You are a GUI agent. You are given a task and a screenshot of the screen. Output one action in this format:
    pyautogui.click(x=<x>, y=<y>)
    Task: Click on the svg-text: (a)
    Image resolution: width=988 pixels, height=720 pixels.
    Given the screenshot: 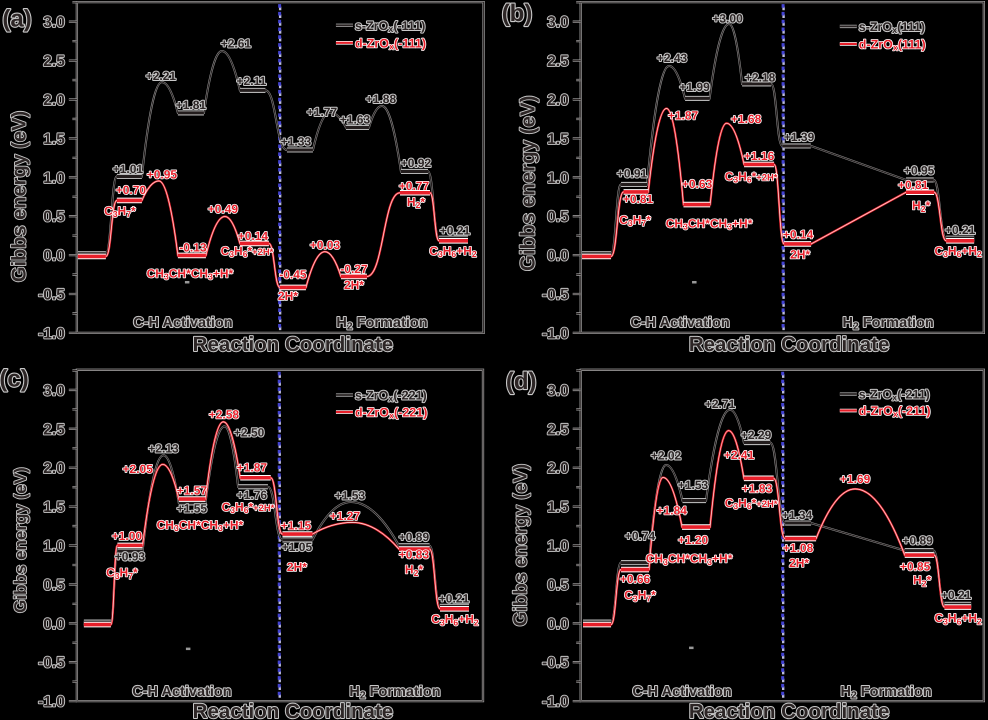 What is the action you would take?
    pyautogui.click(x=16, y=18)
    